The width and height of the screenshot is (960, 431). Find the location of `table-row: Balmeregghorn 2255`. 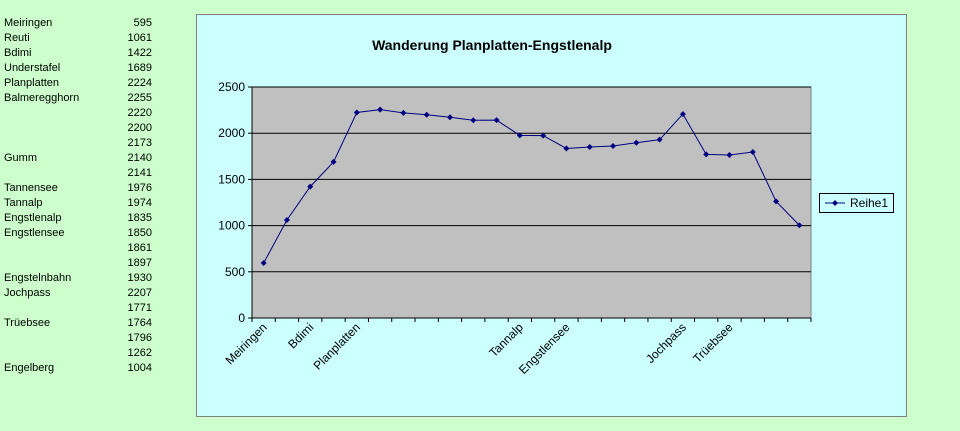

table-row: Balmeregghorn 2255 is located at coordinates (79, 98).